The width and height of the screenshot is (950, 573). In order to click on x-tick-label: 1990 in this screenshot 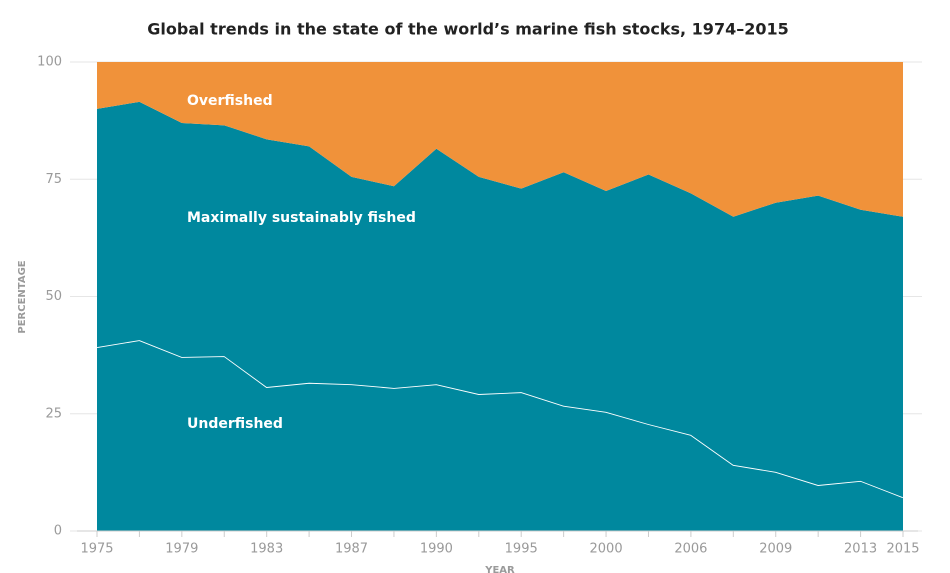, I will do `click(436, 549)`.